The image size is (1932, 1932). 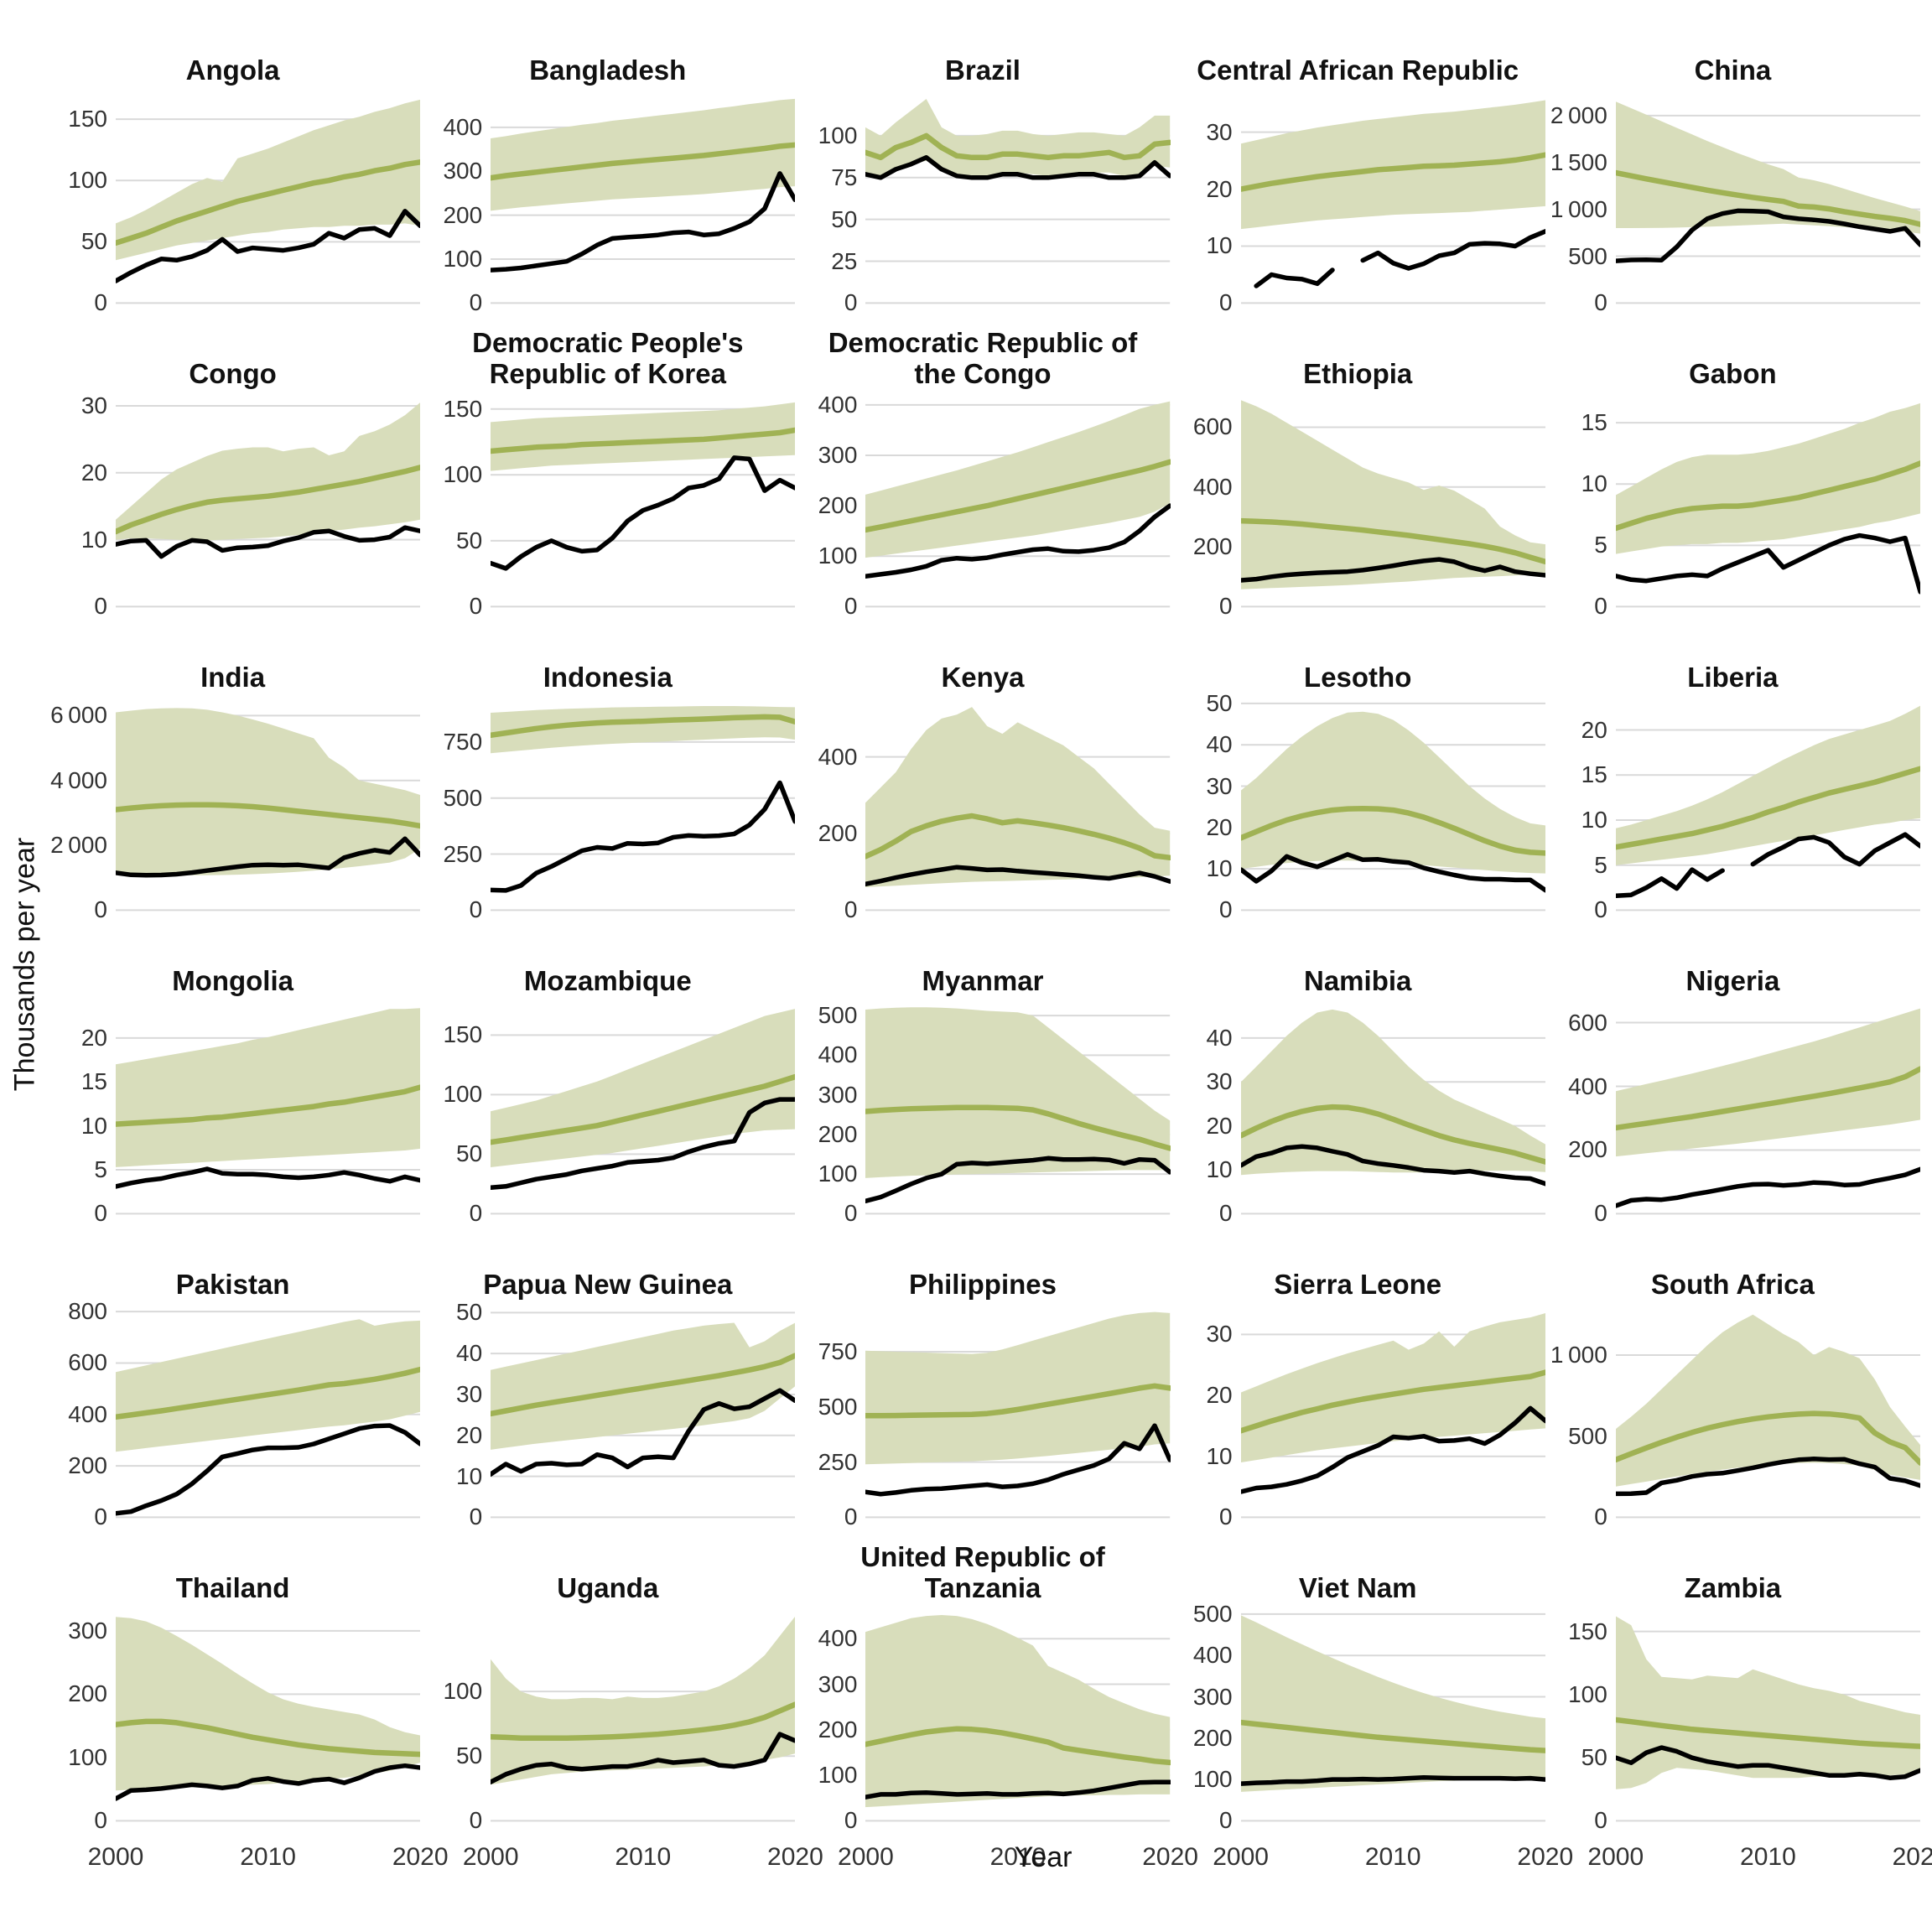 What do you see at coordinates (455, 810) in the screenshot?
I see `y-axis-ticks: 0 250 500 750` at bounding box center [455, 810].